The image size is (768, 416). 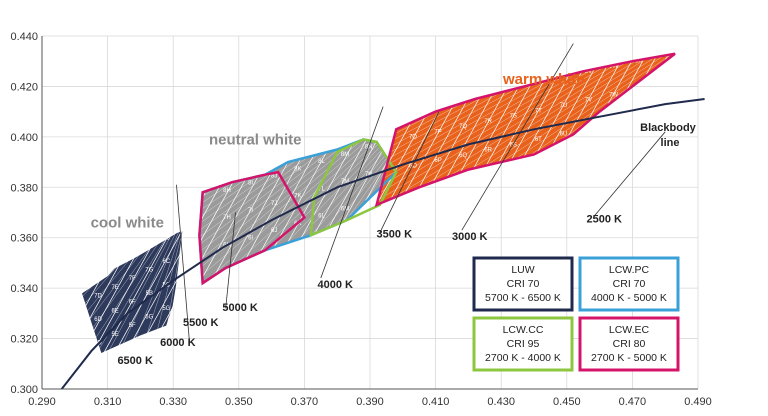 What do you see at coordinates (613, 67) in the screenshot?
I see `bin-label: 8W` at bounding box center [613, 67].